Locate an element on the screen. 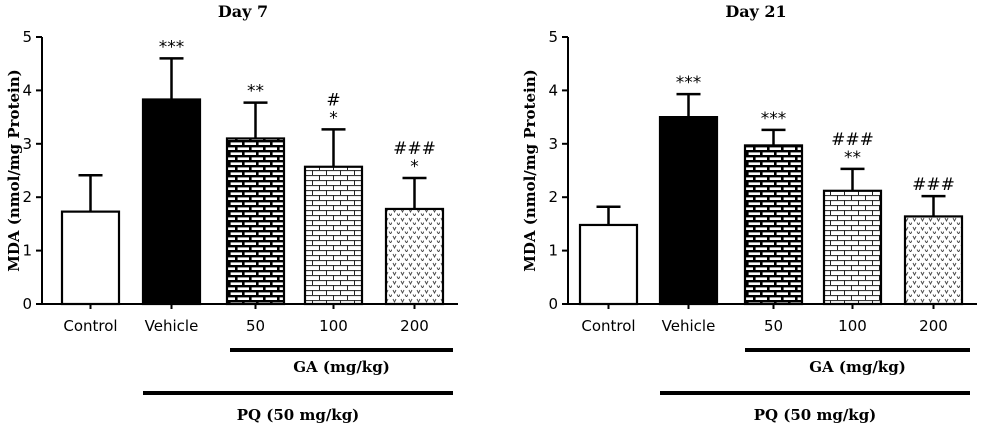 This screenshot has width=1000, height=427. chart-title: Day 7 is located at coordinates (243, 11).